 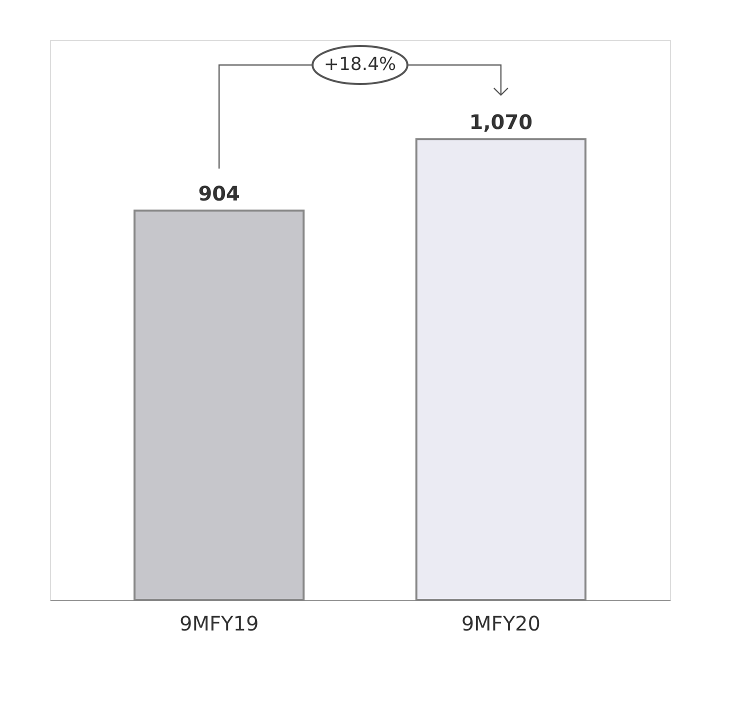 What do you see at coordinates (219, 624) in the screenshot?
I see `x-tick-label: 9MFY19` at bounding box center [219, 624].